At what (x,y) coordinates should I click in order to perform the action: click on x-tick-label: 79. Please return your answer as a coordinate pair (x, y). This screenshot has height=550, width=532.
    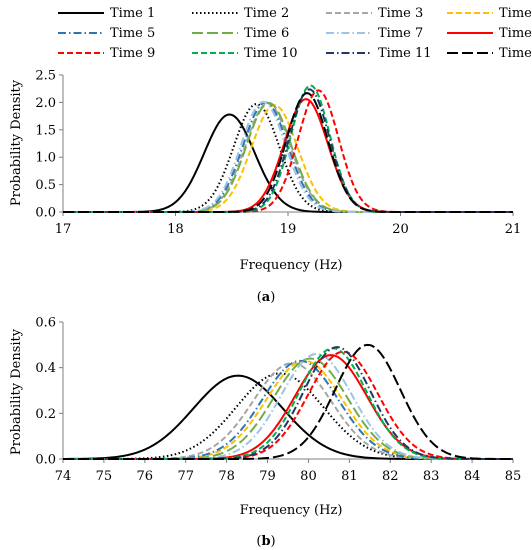
    Looking at the image, I should click on (267, 476).